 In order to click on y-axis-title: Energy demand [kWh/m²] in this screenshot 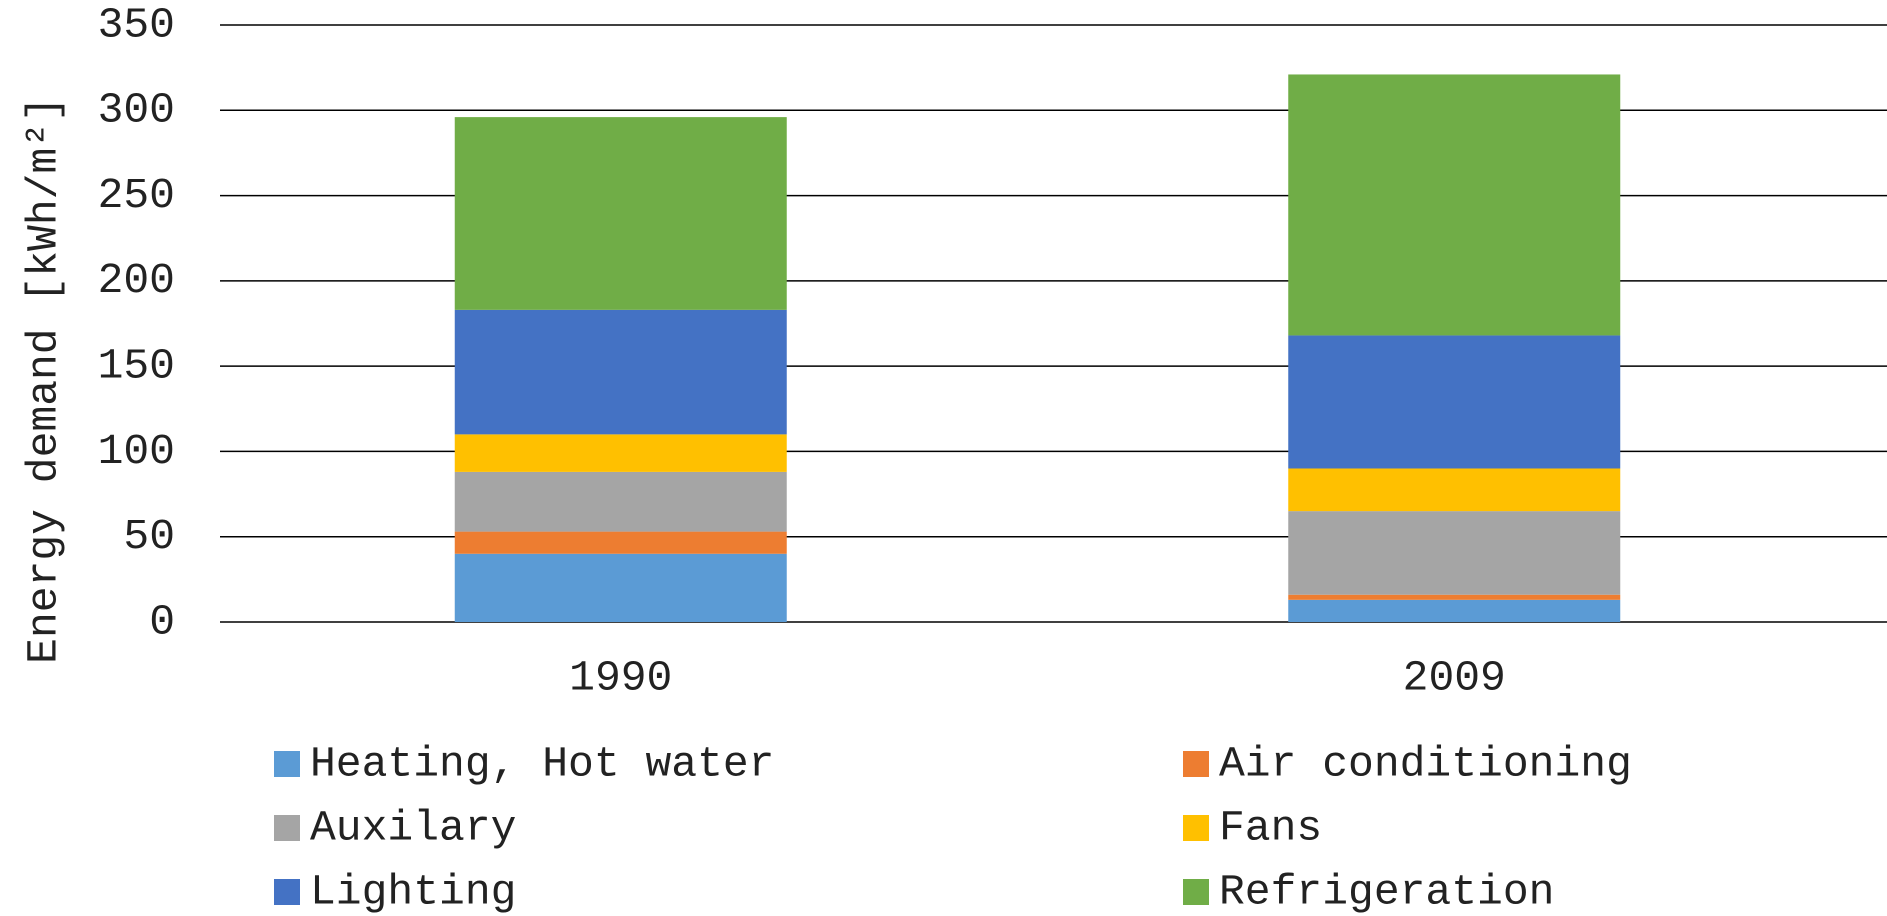, I will do `click(43, 380)`.